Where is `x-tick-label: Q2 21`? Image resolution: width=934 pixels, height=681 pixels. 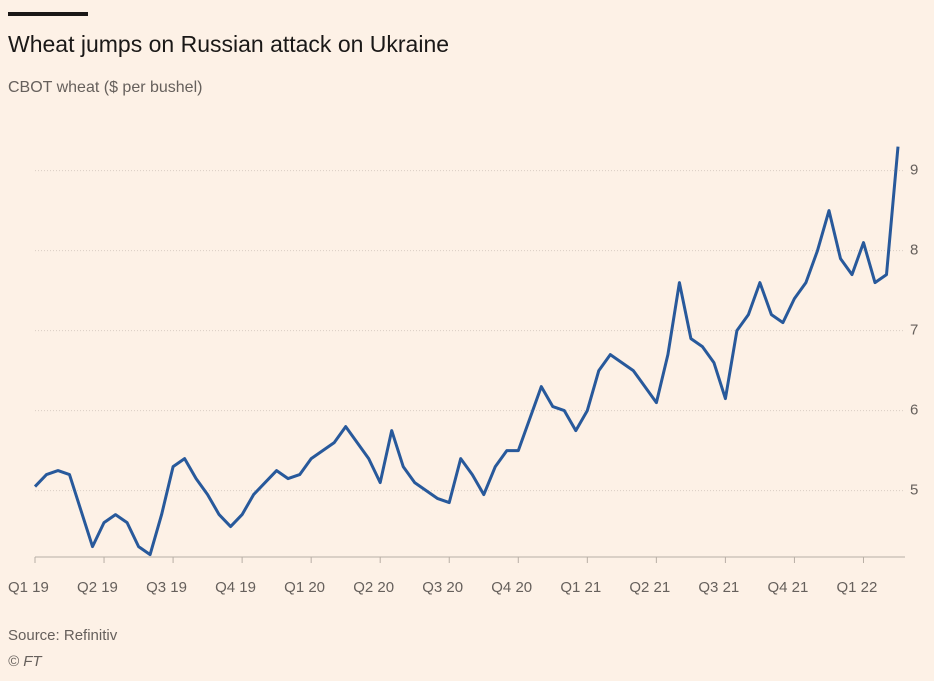
x-tick-label: Q2 21 is located at coordinates (649, 587).